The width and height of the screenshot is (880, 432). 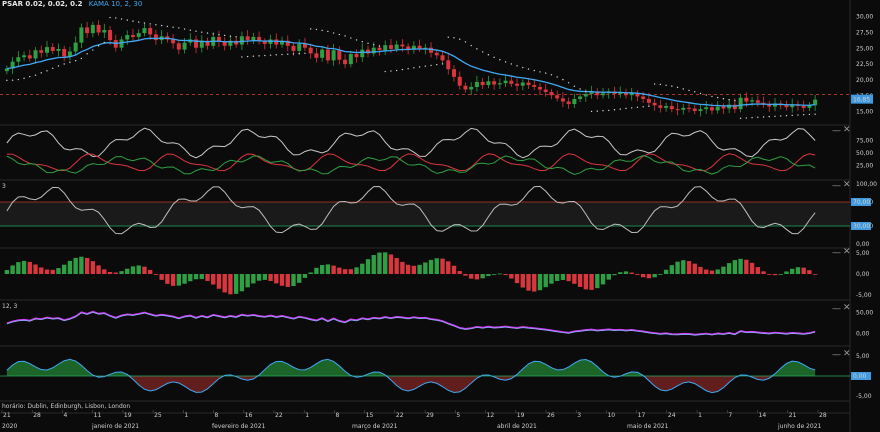 What do you see at coordinates (370, 415) in the screenshot?
I see `x-tick-label: 15` at bounding box center [370, 415].